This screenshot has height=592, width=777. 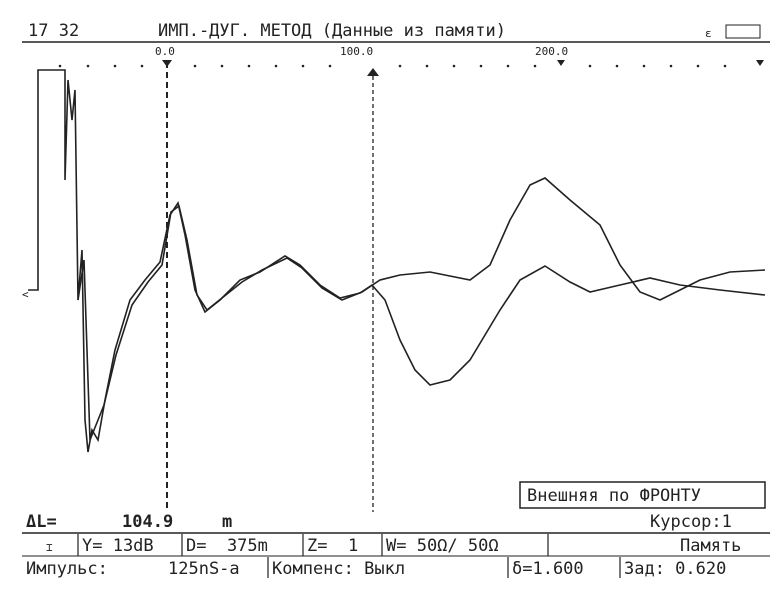 I want to click on scale-label: 0.0, so click(x=165, y=51).